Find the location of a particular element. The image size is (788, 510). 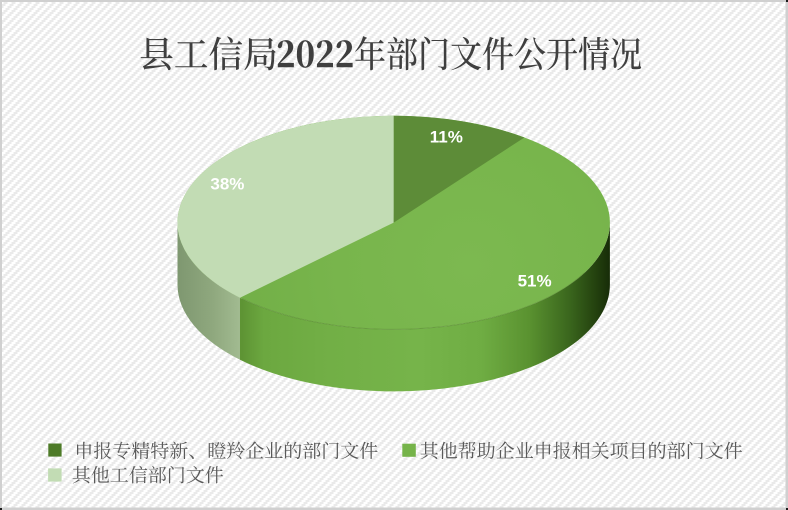

svg-text: 38% is located at coordinates (227, 183).